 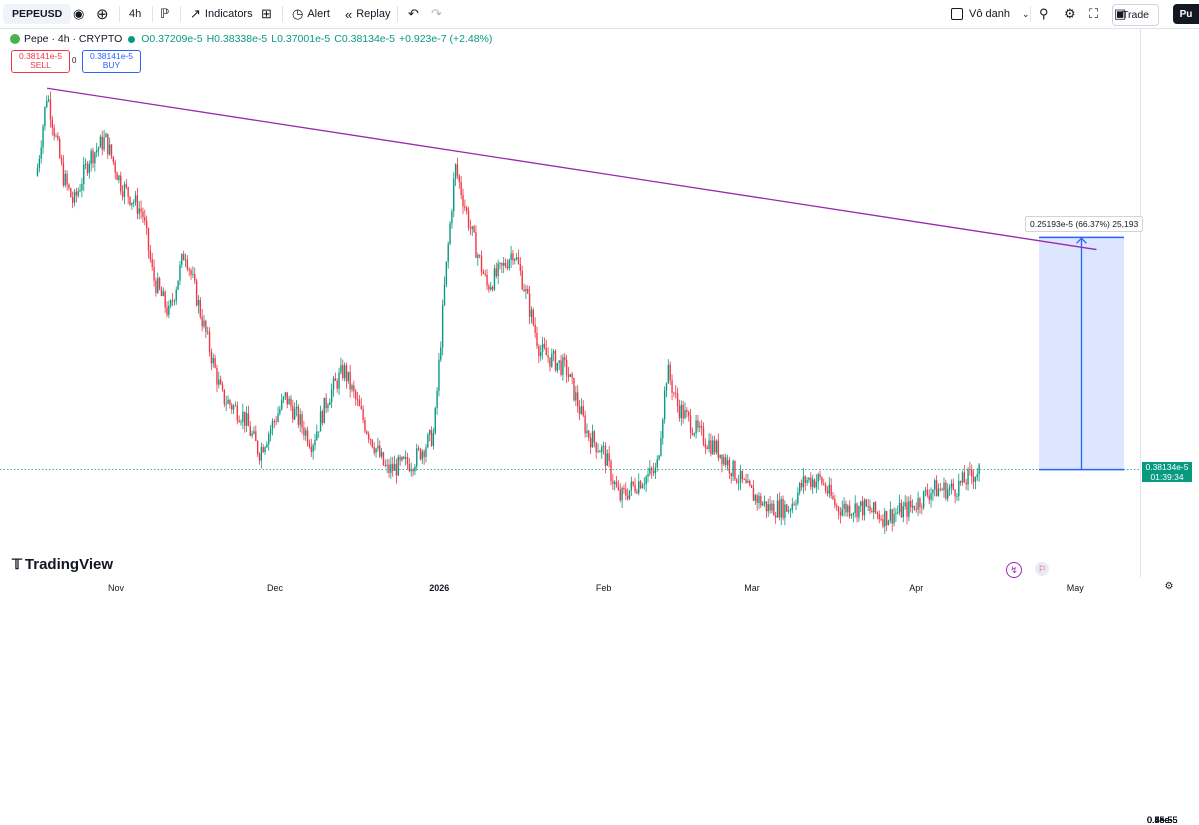 What do you see at coordinates (1169, 586) in the screenshot?
I see `axis-settings-icon: ⚙` at bounding box center [1169, 586].